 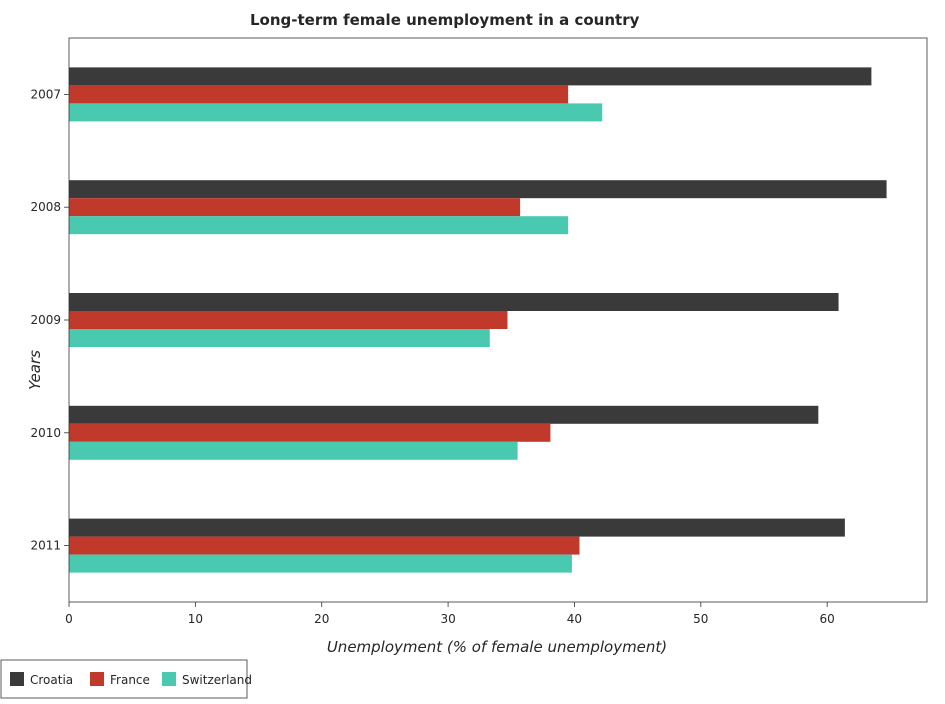 I want to click on bar-switzerland-2009, so click(x=279, y=338).